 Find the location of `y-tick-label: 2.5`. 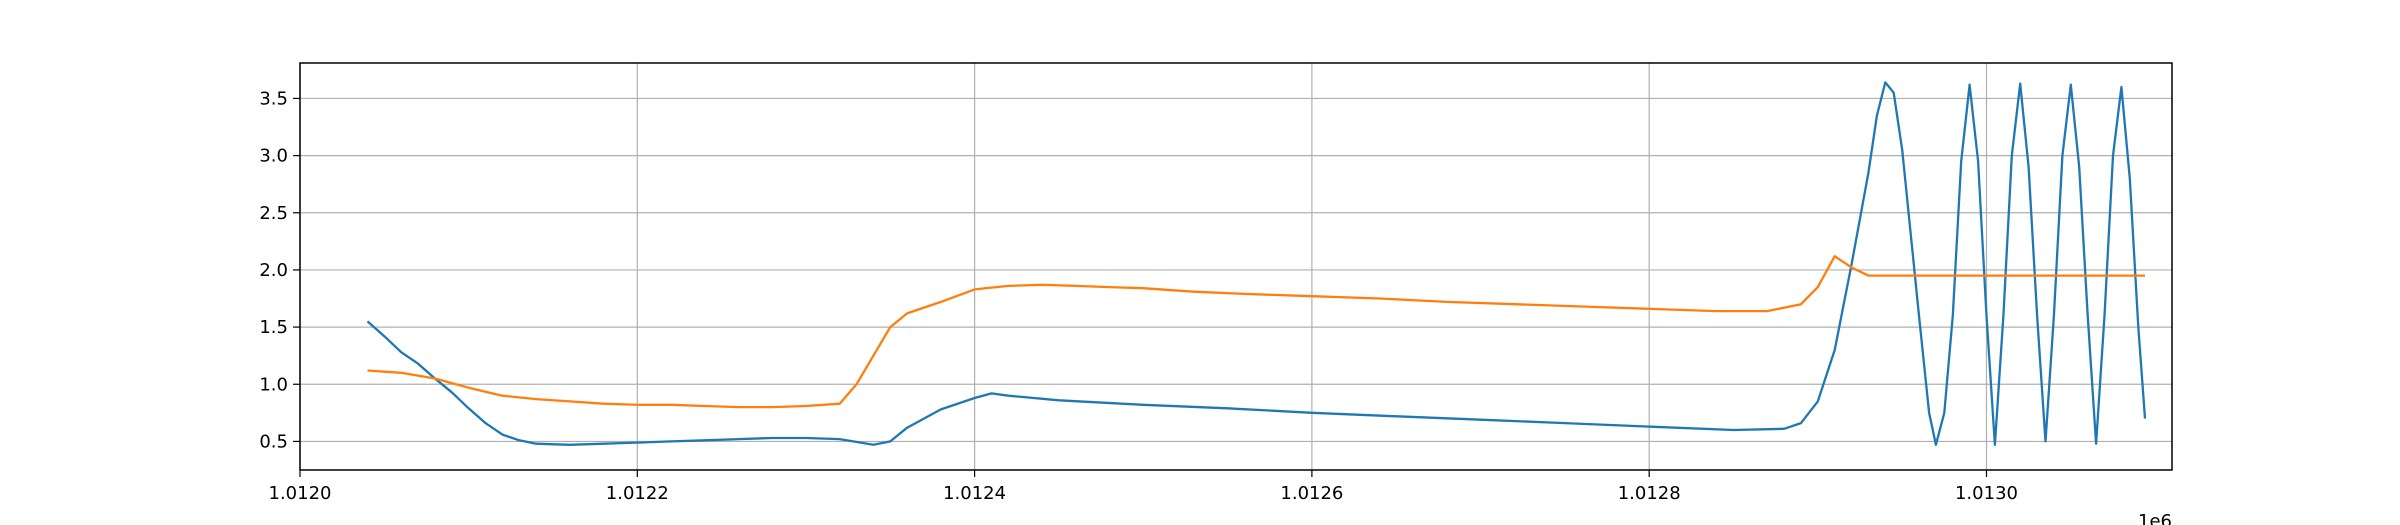

y-tick-label: 2.5 is located at coordinates (273, 213).